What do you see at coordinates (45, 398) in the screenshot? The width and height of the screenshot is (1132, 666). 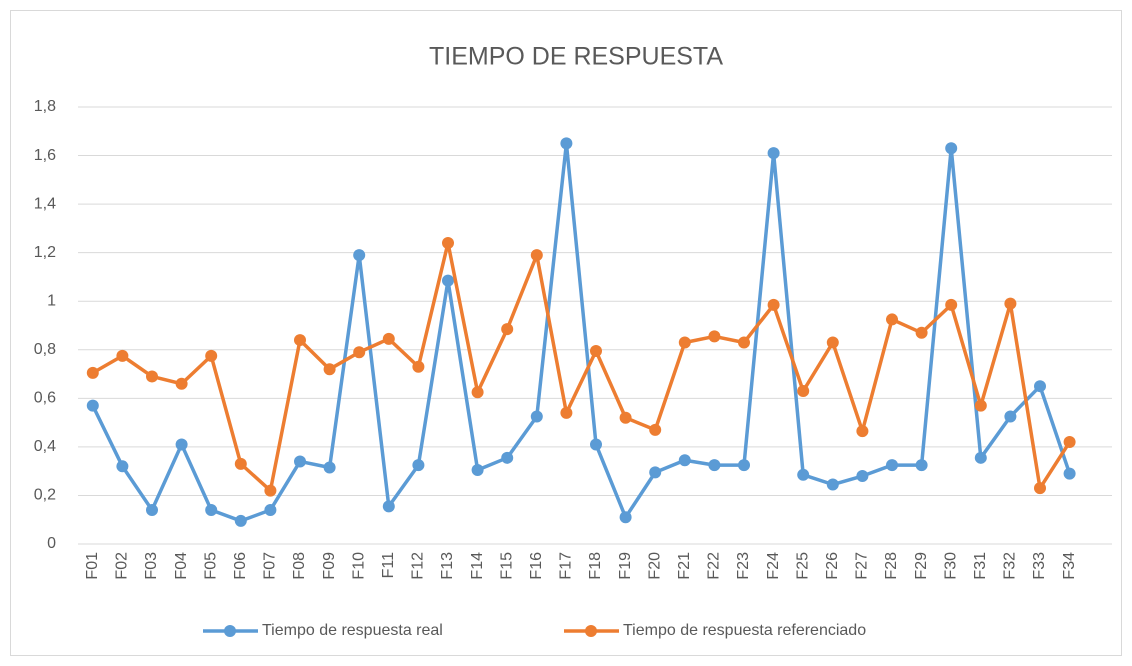 I see `y-tick-label: 0,6` at bounding box center [45, 398].